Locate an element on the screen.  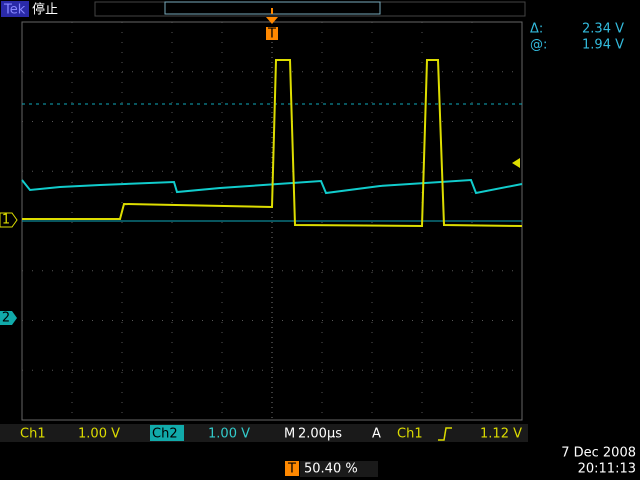
ch2-label: Ch2 is located at coordinates (165, 434).